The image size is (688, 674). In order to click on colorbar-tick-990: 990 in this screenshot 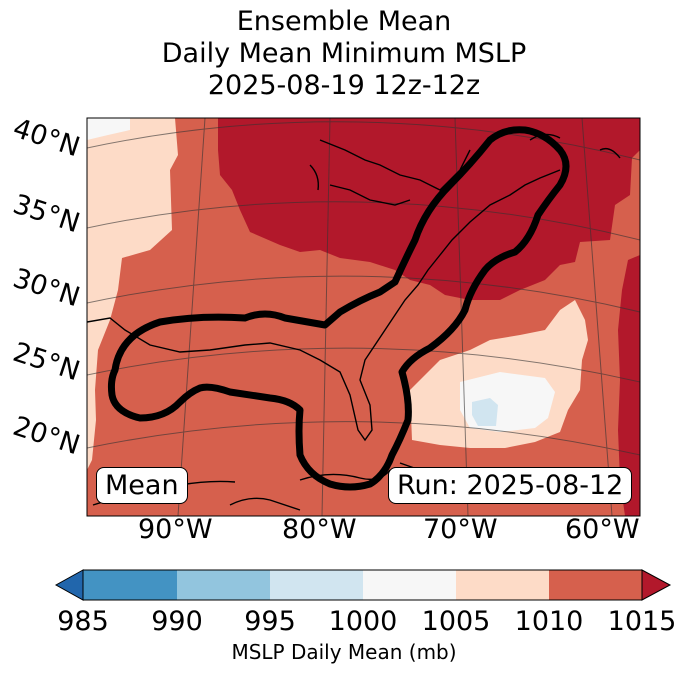, I will do `click(177, 621)`.